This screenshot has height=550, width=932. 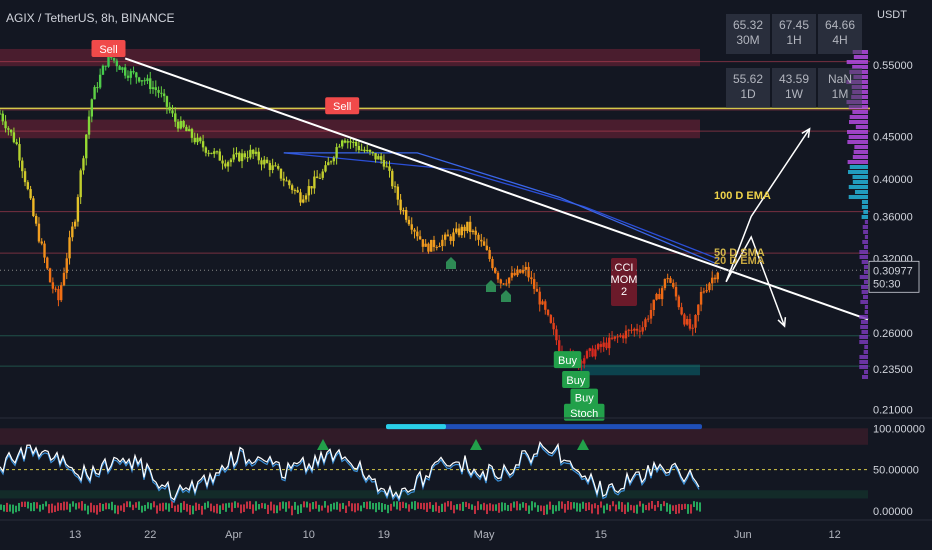 I want to click on tf-value: 65.32, so click(x=748, y=25).